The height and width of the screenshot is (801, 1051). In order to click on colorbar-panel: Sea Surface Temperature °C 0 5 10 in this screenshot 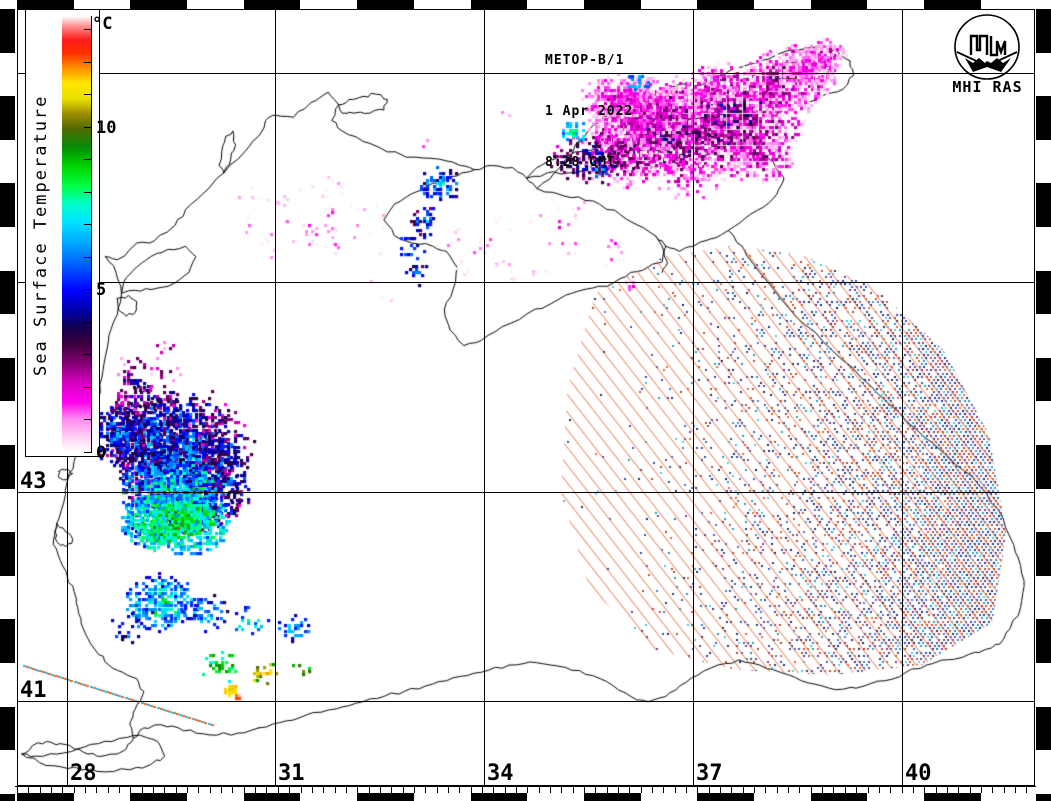, I will do `click(70, 236)`.